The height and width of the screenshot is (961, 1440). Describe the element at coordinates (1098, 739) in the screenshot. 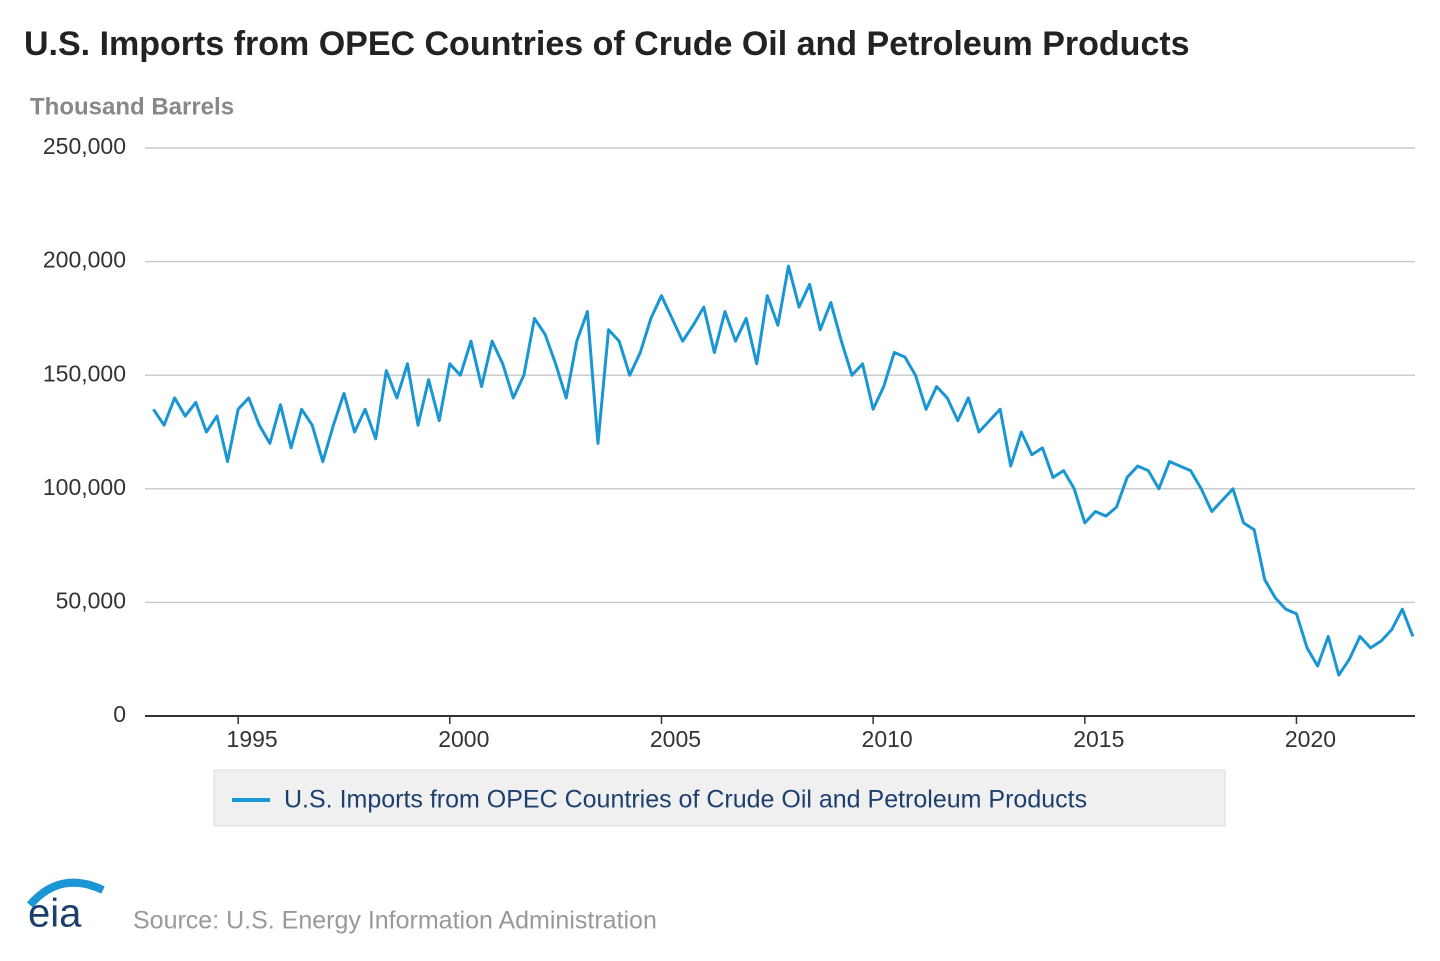

I see `x-tick-label: 2015` at that location.